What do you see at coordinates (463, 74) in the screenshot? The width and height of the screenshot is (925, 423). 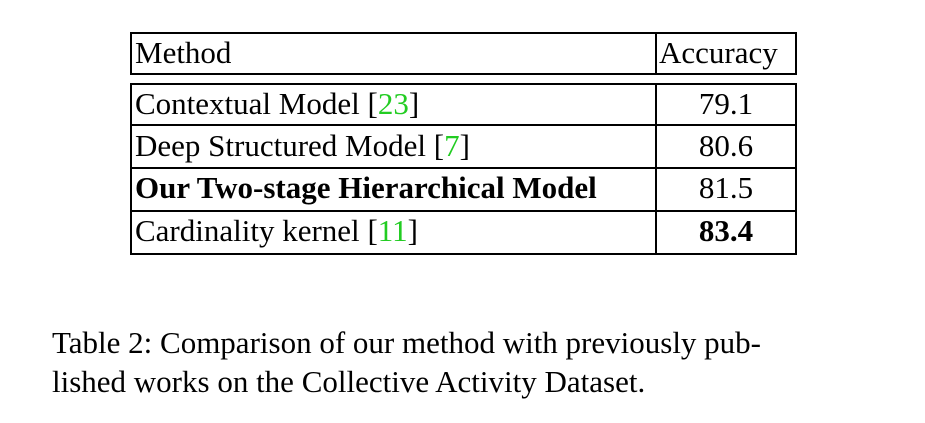 I see `header-bottom-rule` at bounding box center [463, 74].